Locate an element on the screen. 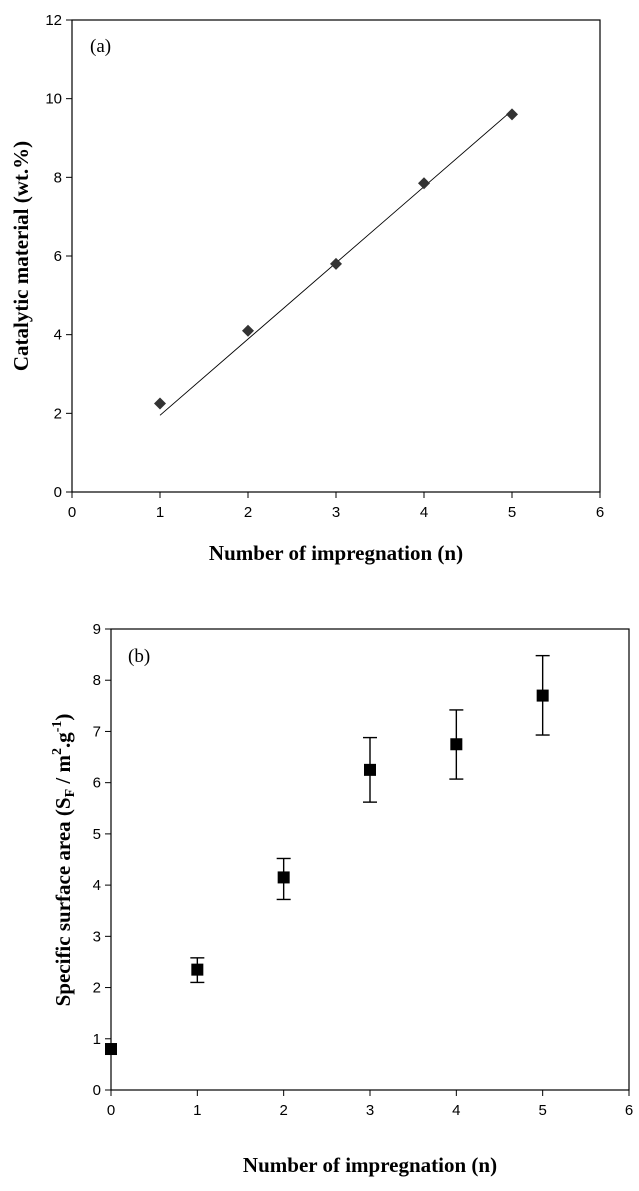 The image size is (639, 1191). y-tick-label: 12 is located at coordinates (53, 20).